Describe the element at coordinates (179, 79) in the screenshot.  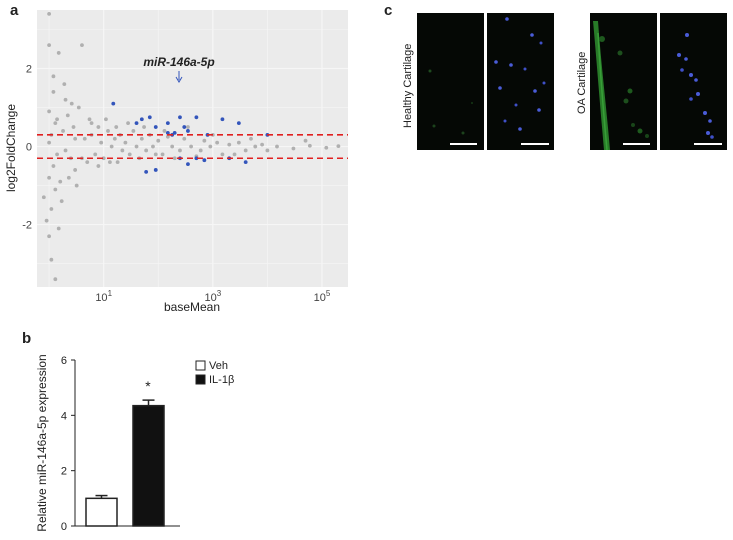
I see `ma-annotation-arrowhead` at that location.